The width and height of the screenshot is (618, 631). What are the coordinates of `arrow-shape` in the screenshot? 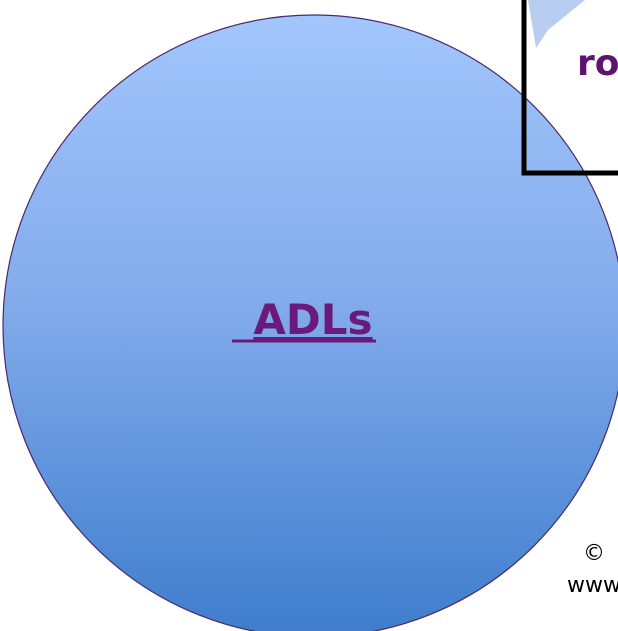 It's located at (556, 24).